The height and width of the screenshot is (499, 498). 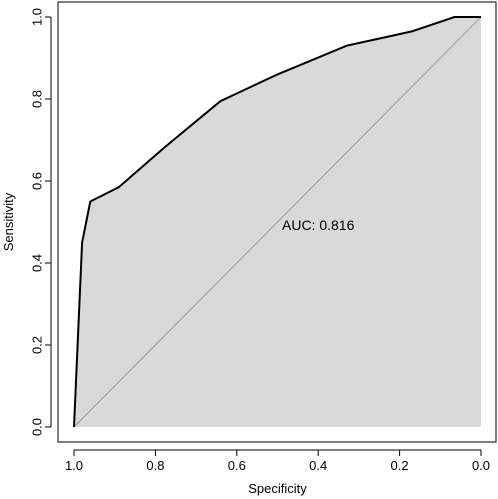 I want to click on x-tick-label: 0.6, so click(x=237, y=465).